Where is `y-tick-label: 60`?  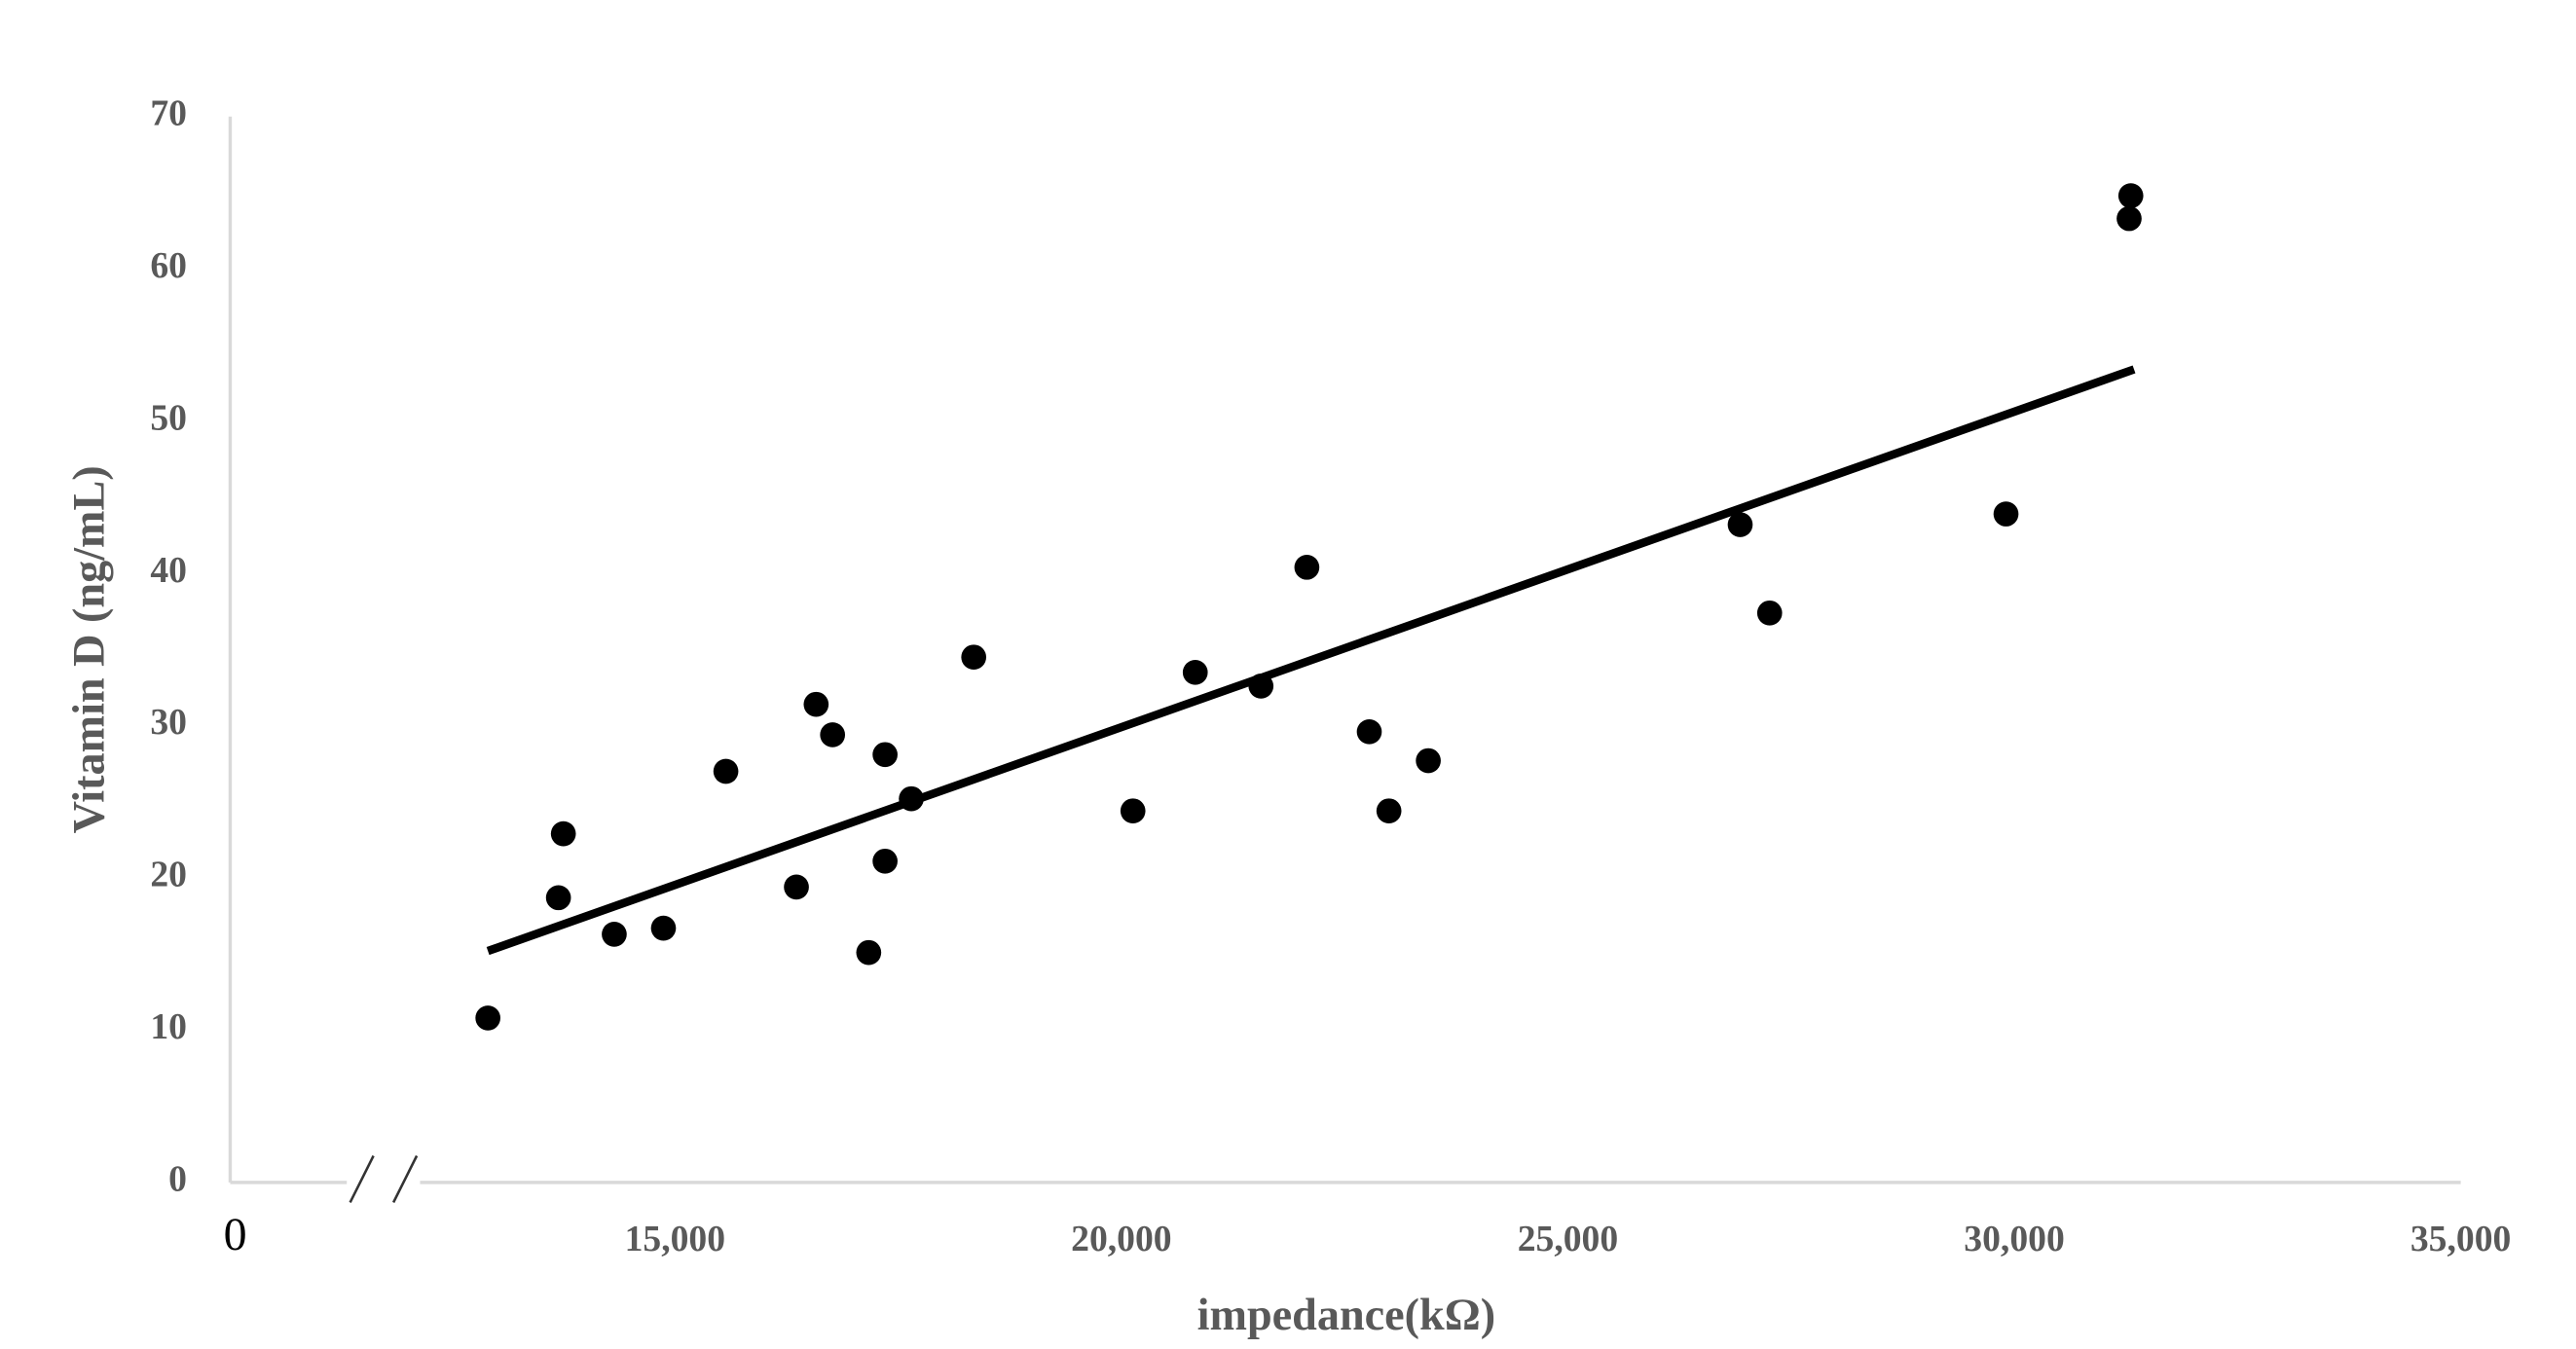
y-tick-label: 60 is located at coordinates (168, 265).